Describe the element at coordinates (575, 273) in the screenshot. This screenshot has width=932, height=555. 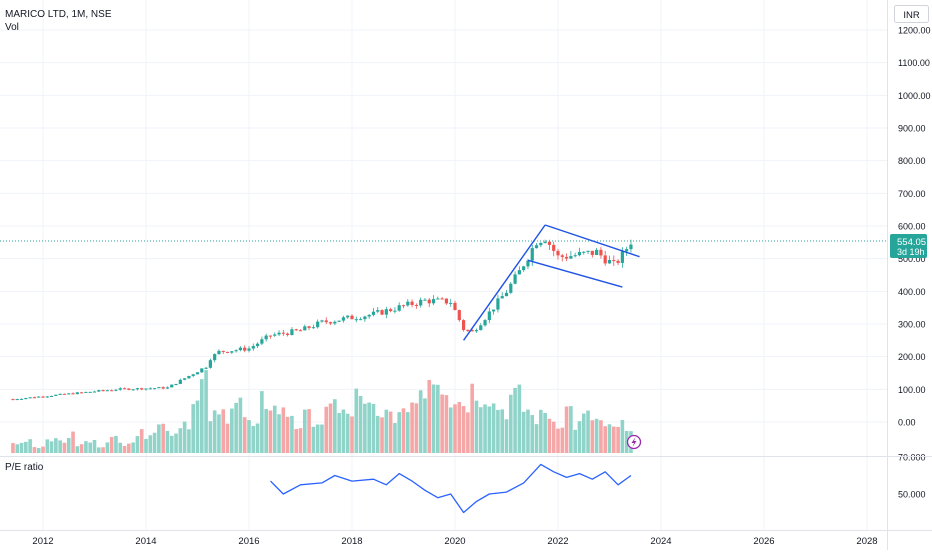
I see `trendline-channel-lower` at that location.